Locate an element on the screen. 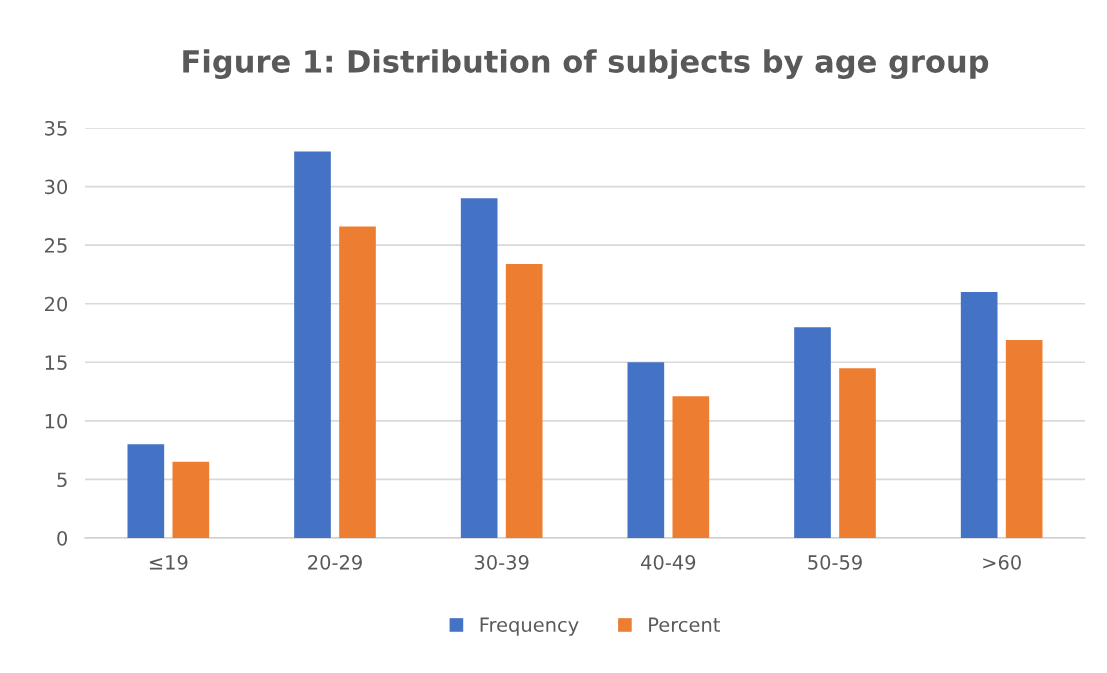 This screenshot has height=673, width=1107. x-tick-label: >60 is located at coordinates (1002, 562).